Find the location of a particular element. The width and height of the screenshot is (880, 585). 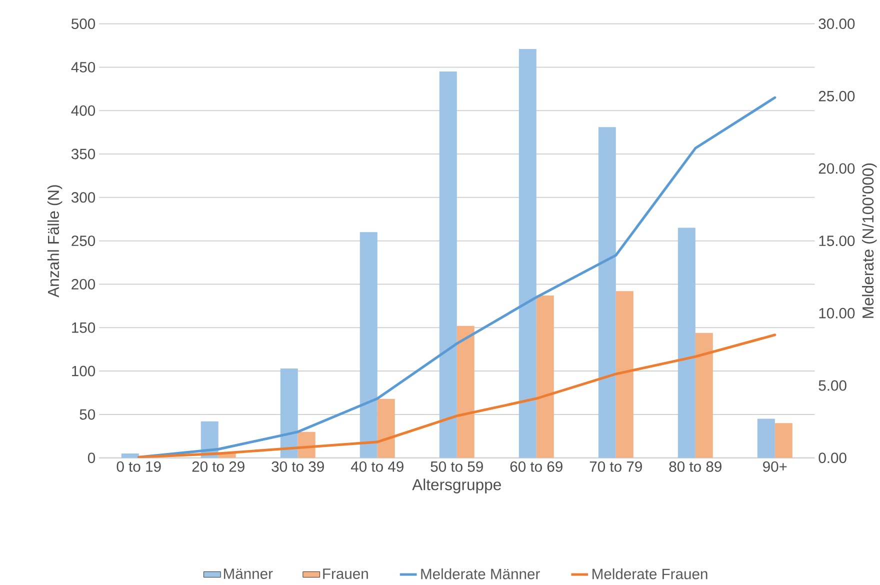

x-tick-label: 40 to 49 is located at coordinates (377, 467).